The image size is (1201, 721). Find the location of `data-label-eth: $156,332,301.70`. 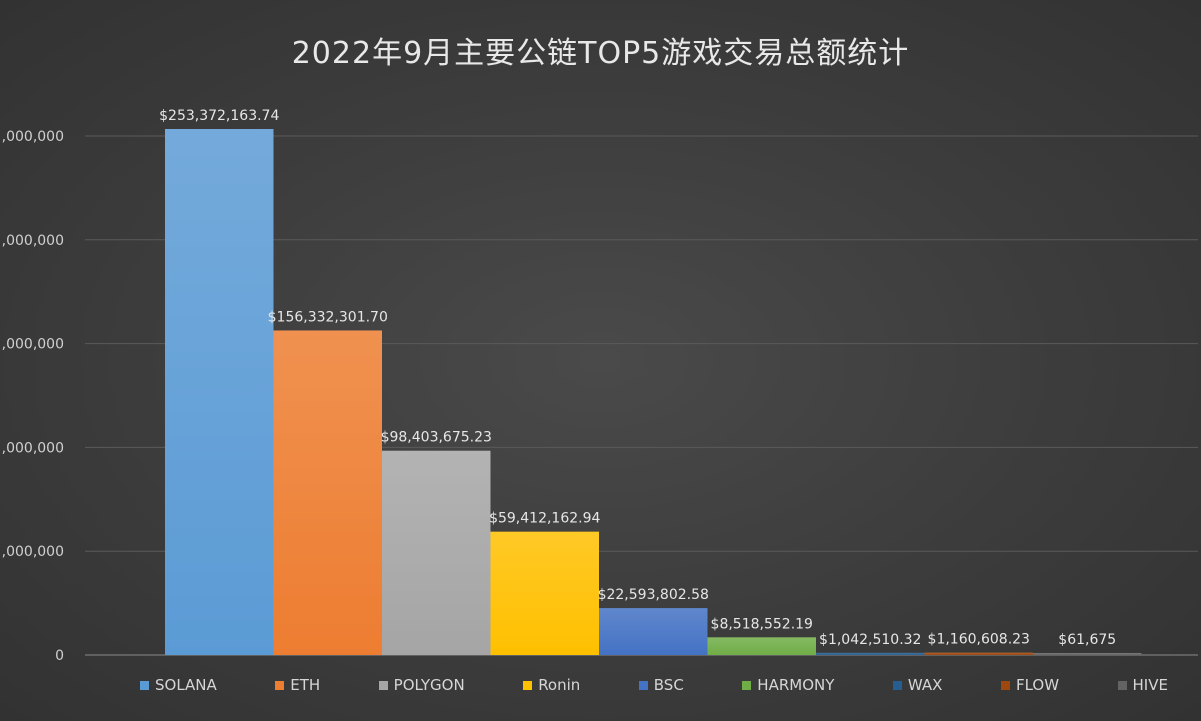

data-label-eth: $156,332,301.70 is located at coordinates (328, 317).